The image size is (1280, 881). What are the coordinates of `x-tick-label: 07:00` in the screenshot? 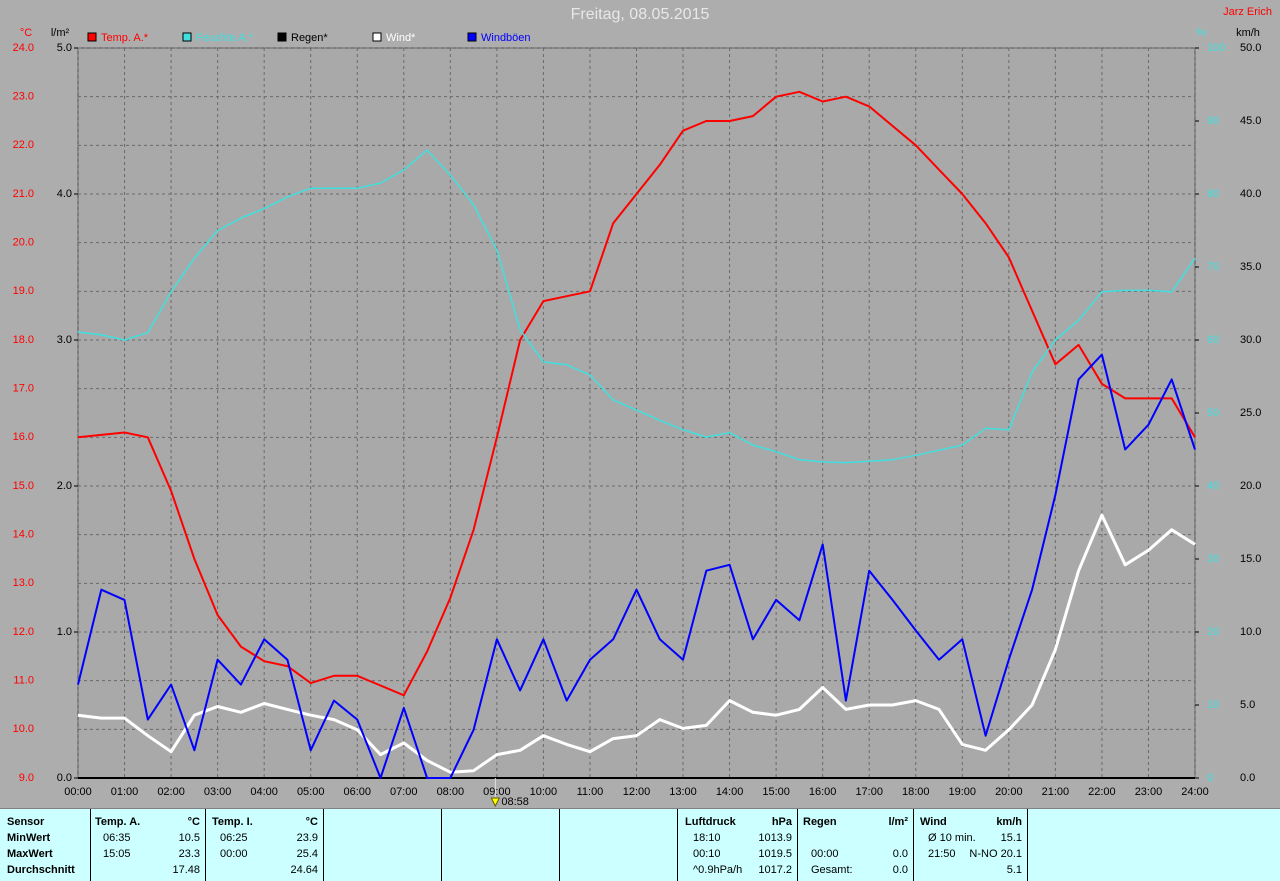 It's located at (404, 792).